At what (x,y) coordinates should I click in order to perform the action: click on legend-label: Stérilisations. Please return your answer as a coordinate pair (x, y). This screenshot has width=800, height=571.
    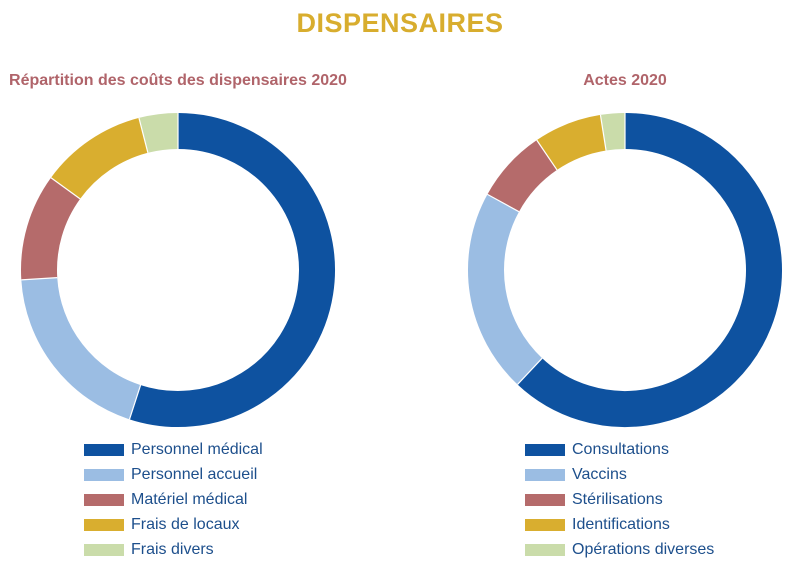
    Looking at the image, I should click on (617, 499).